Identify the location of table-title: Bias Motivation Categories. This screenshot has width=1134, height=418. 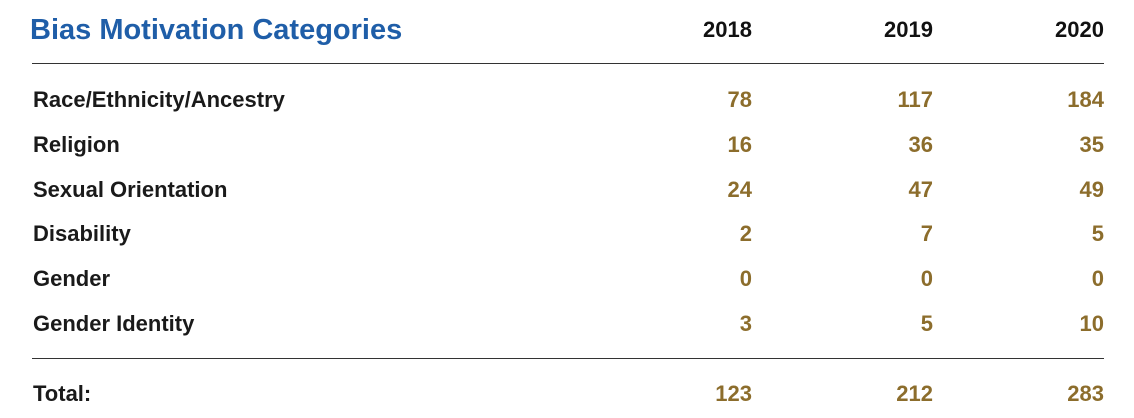
(216, 30).